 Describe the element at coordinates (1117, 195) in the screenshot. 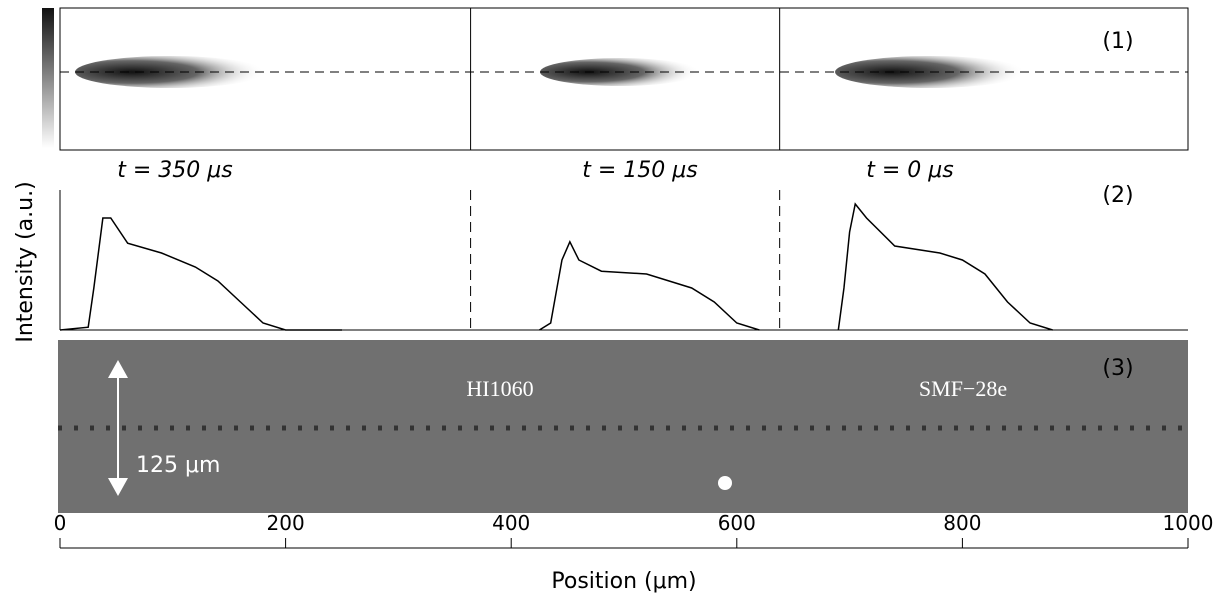

I see `panel-label: (2)` at that location.